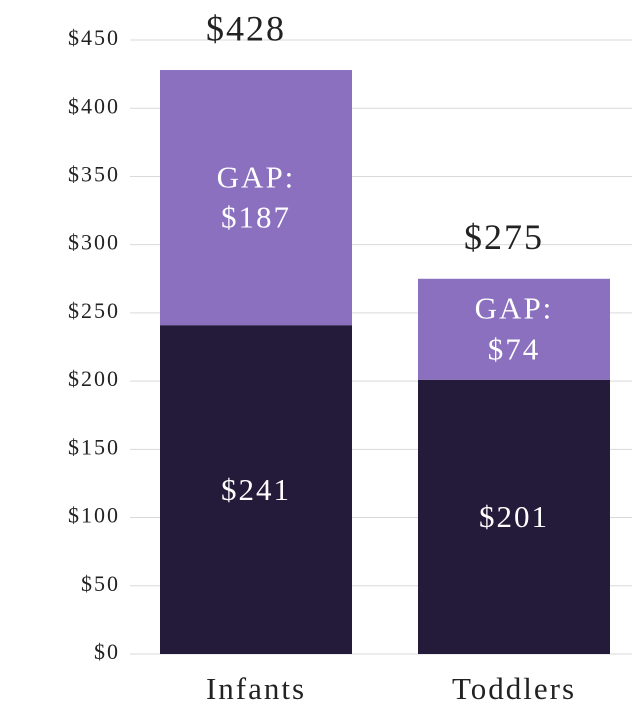 The height and width of the screenshot is (726, 632). What do you see at coordinates (94, 378) in the screenshot?
I see `y-tick-label: $200` at bounding box center [94, 378].